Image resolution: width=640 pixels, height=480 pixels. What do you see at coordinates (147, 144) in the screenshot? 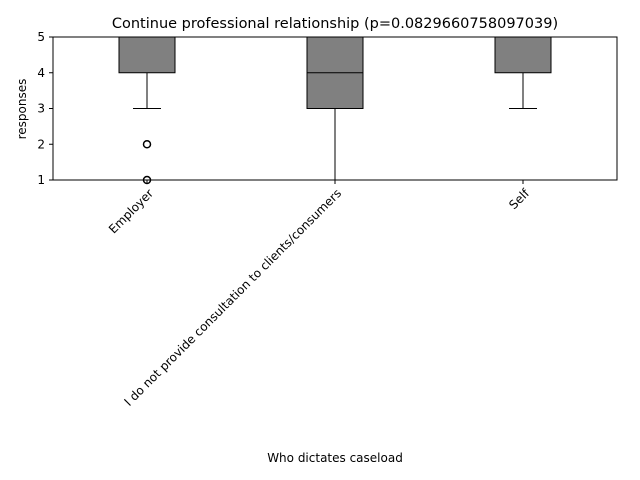
I see `outlier-point` at bounding box center [147, 144].